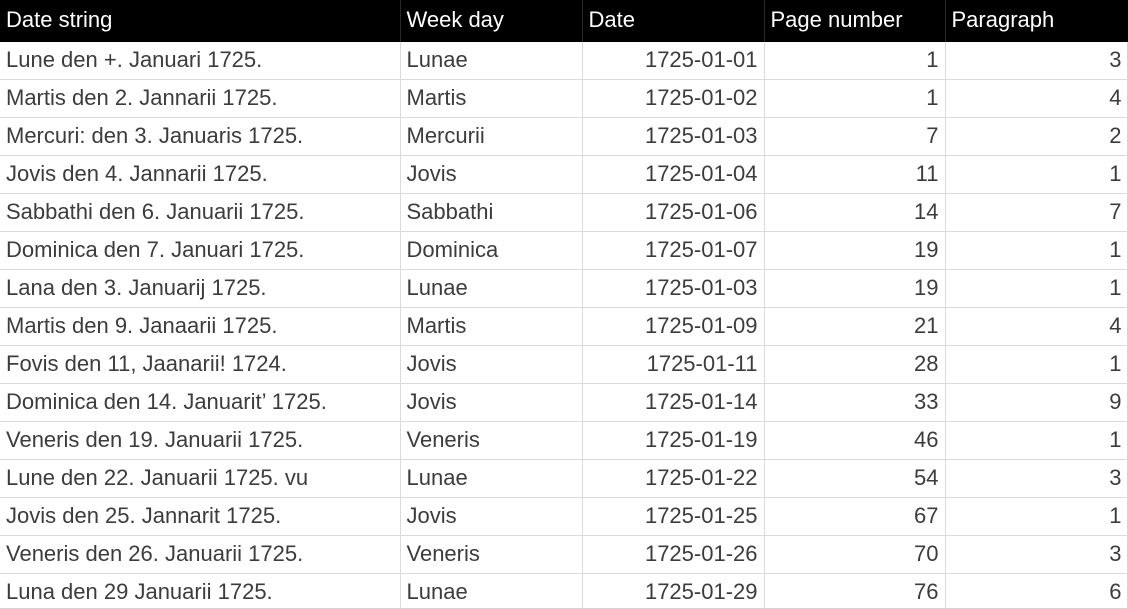 The image size is (1128, 609). Describe the element at coordinates (1036, 20) in the screenshot. I see `header-paragraph: Paragraph` at that location.